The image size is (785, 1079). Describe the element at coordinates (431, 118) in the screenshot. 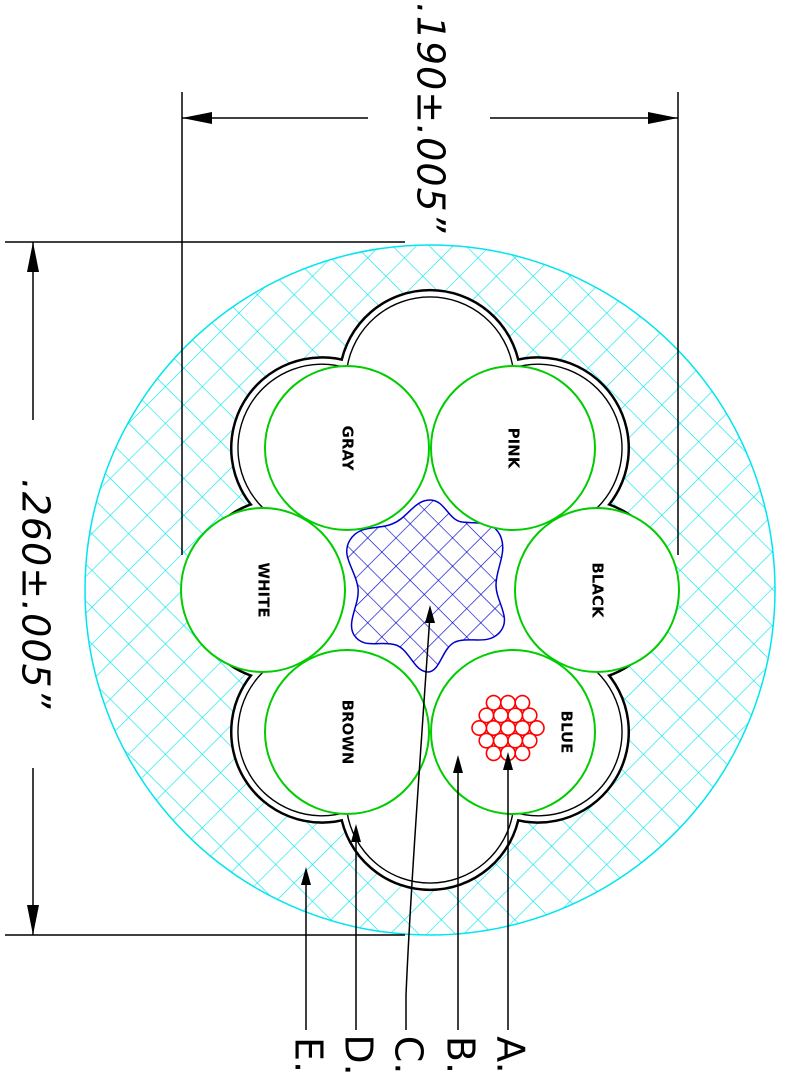

I see `width-dimension-label: .190±.005”` at that location.